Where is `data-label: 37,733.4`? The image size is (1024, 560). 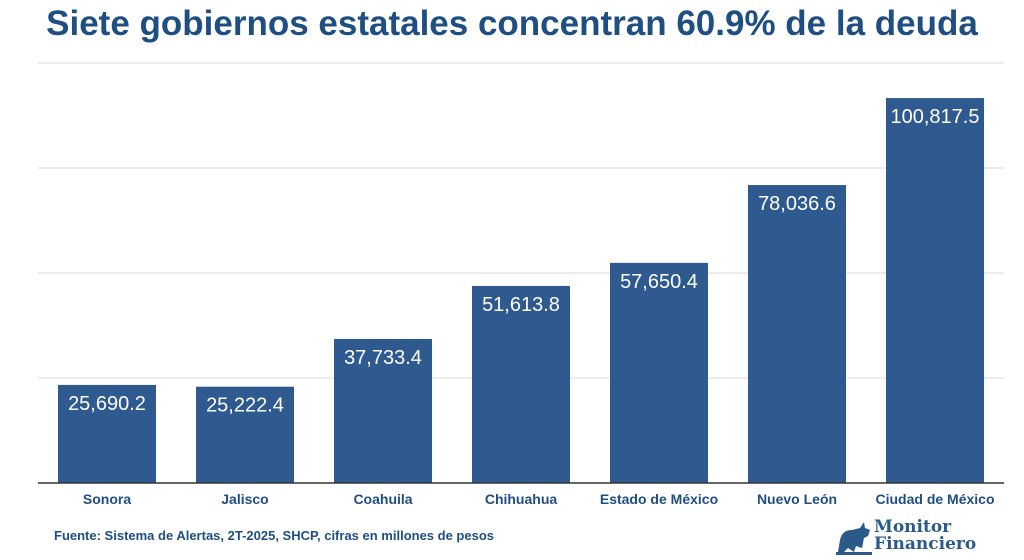 data-label: 37,733.4 is located at coordinates (383, 358).